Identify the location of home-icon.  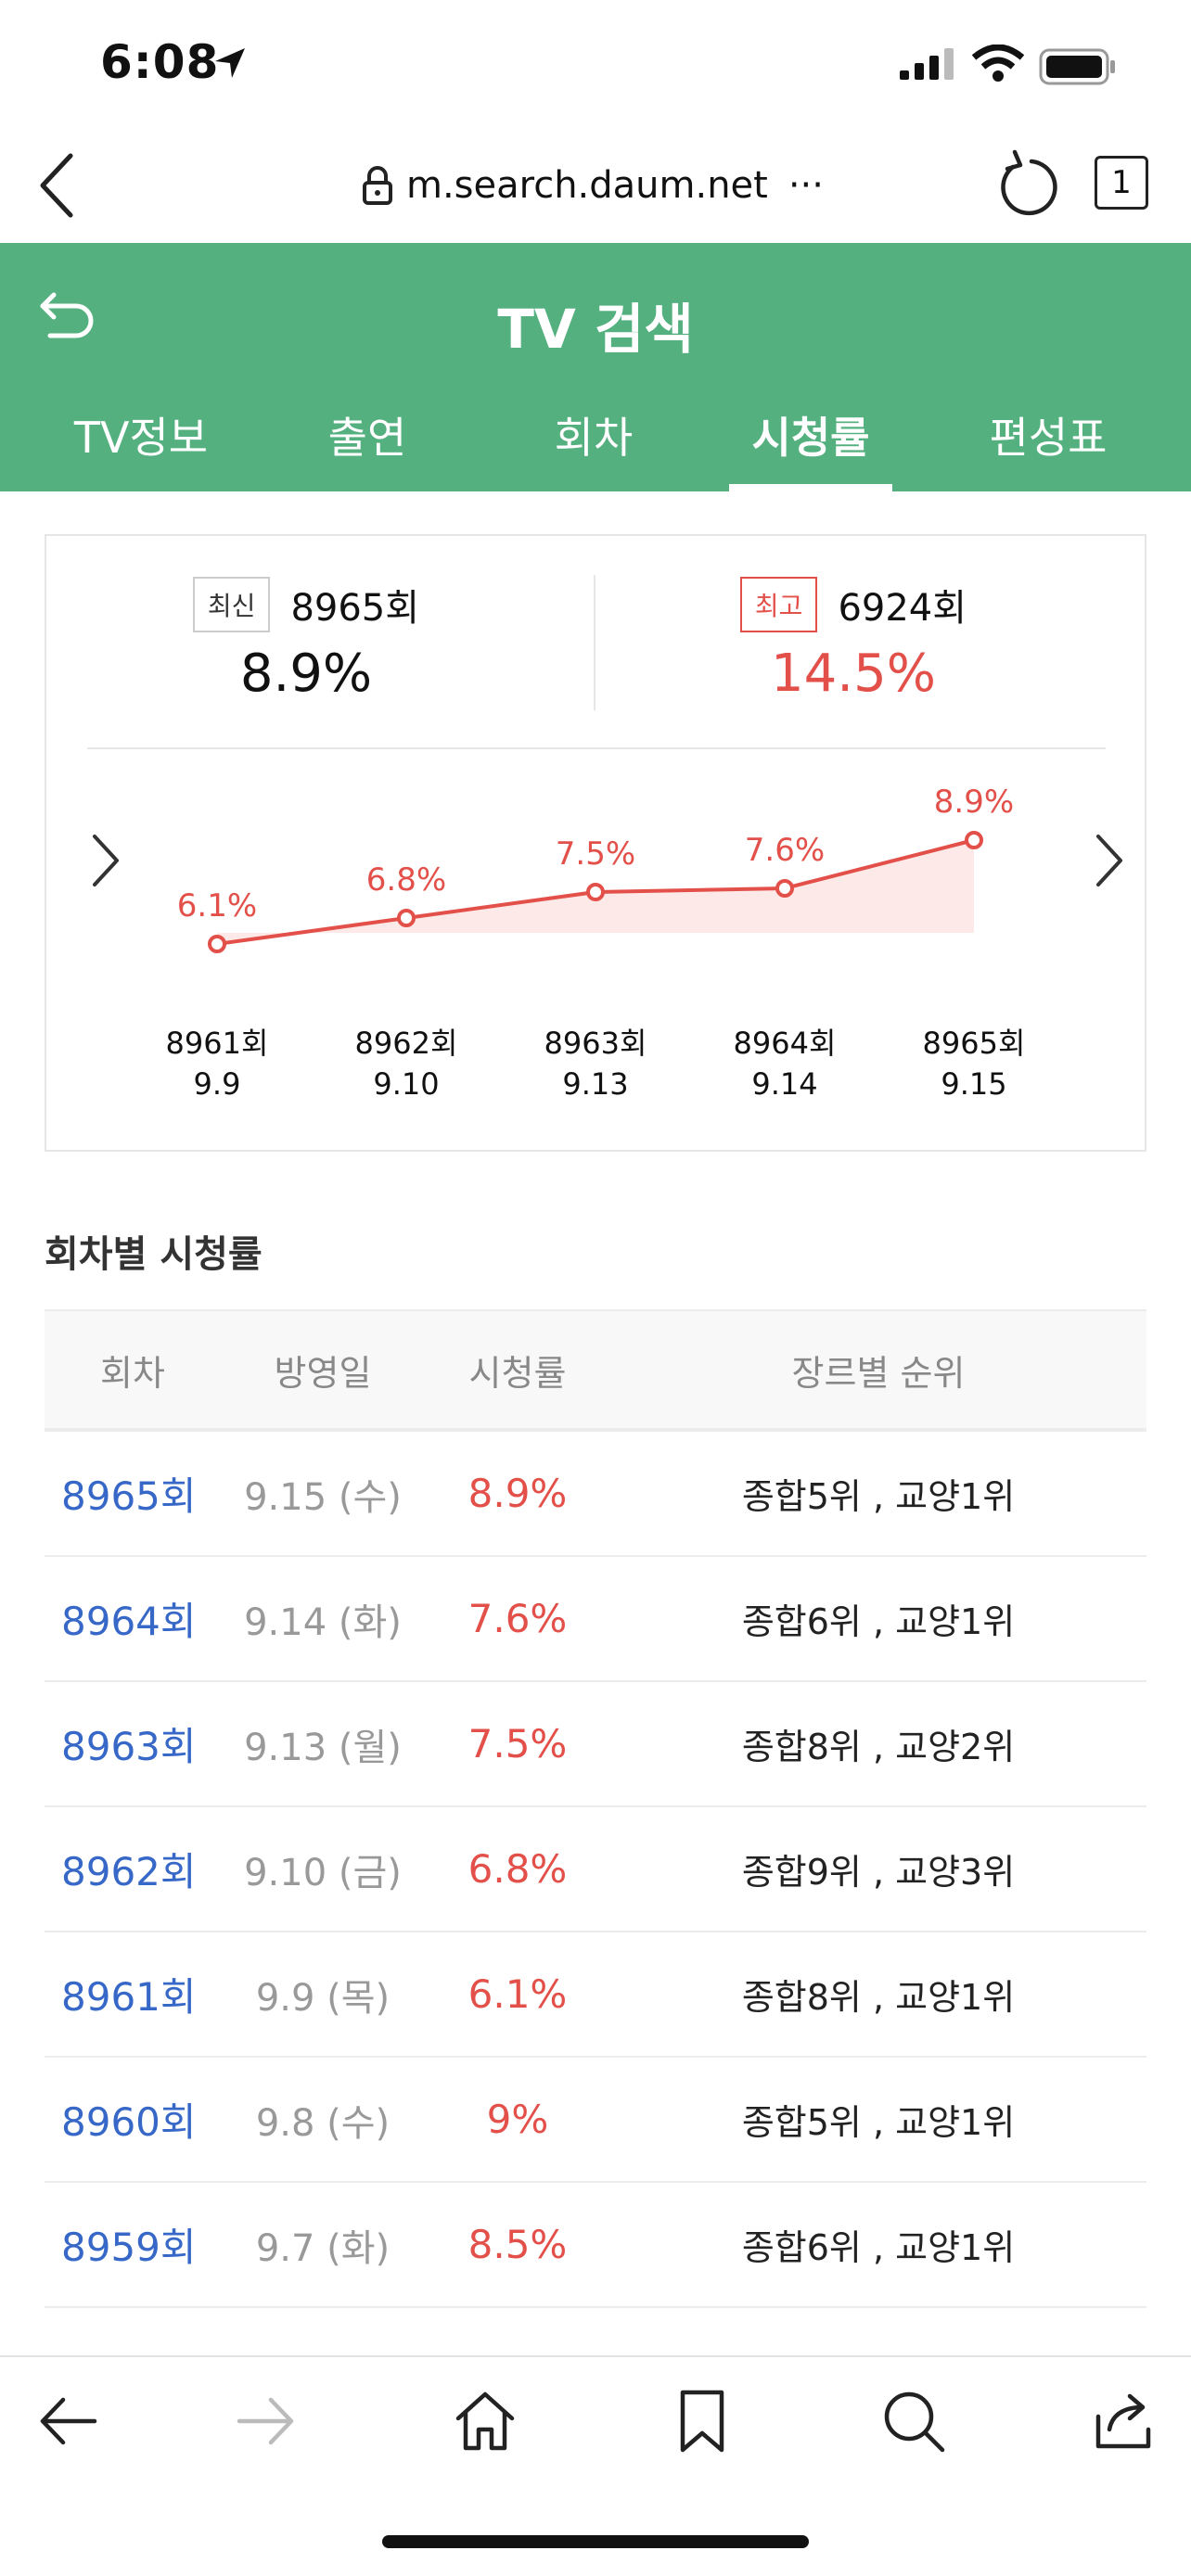
(486, 2421).